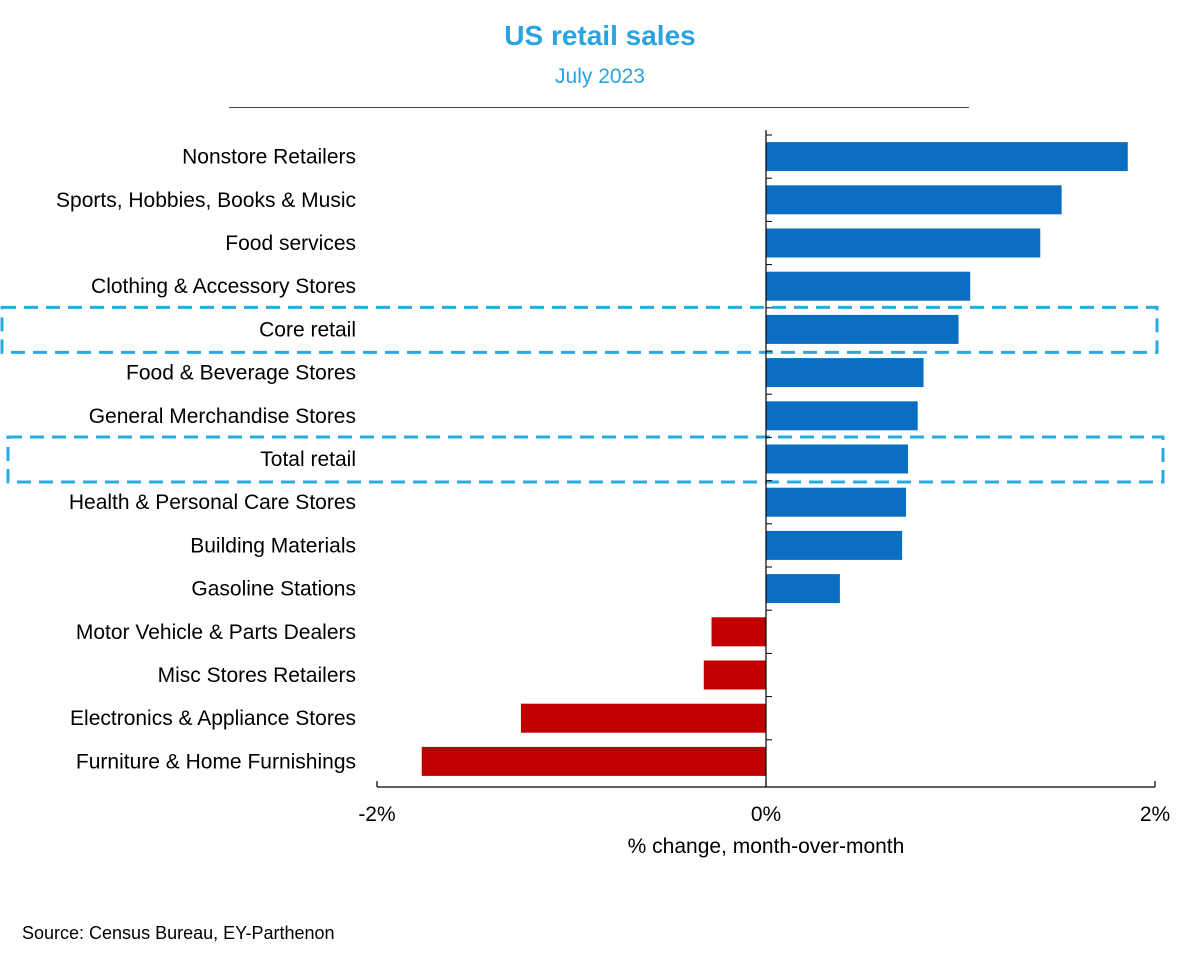 The width and height of the screenshot is (1200, 975). What do you see at coordinates (734, 675) in the screenshot?
I see `bar-misc-stores-retailers` at bounding box center [734, 675].